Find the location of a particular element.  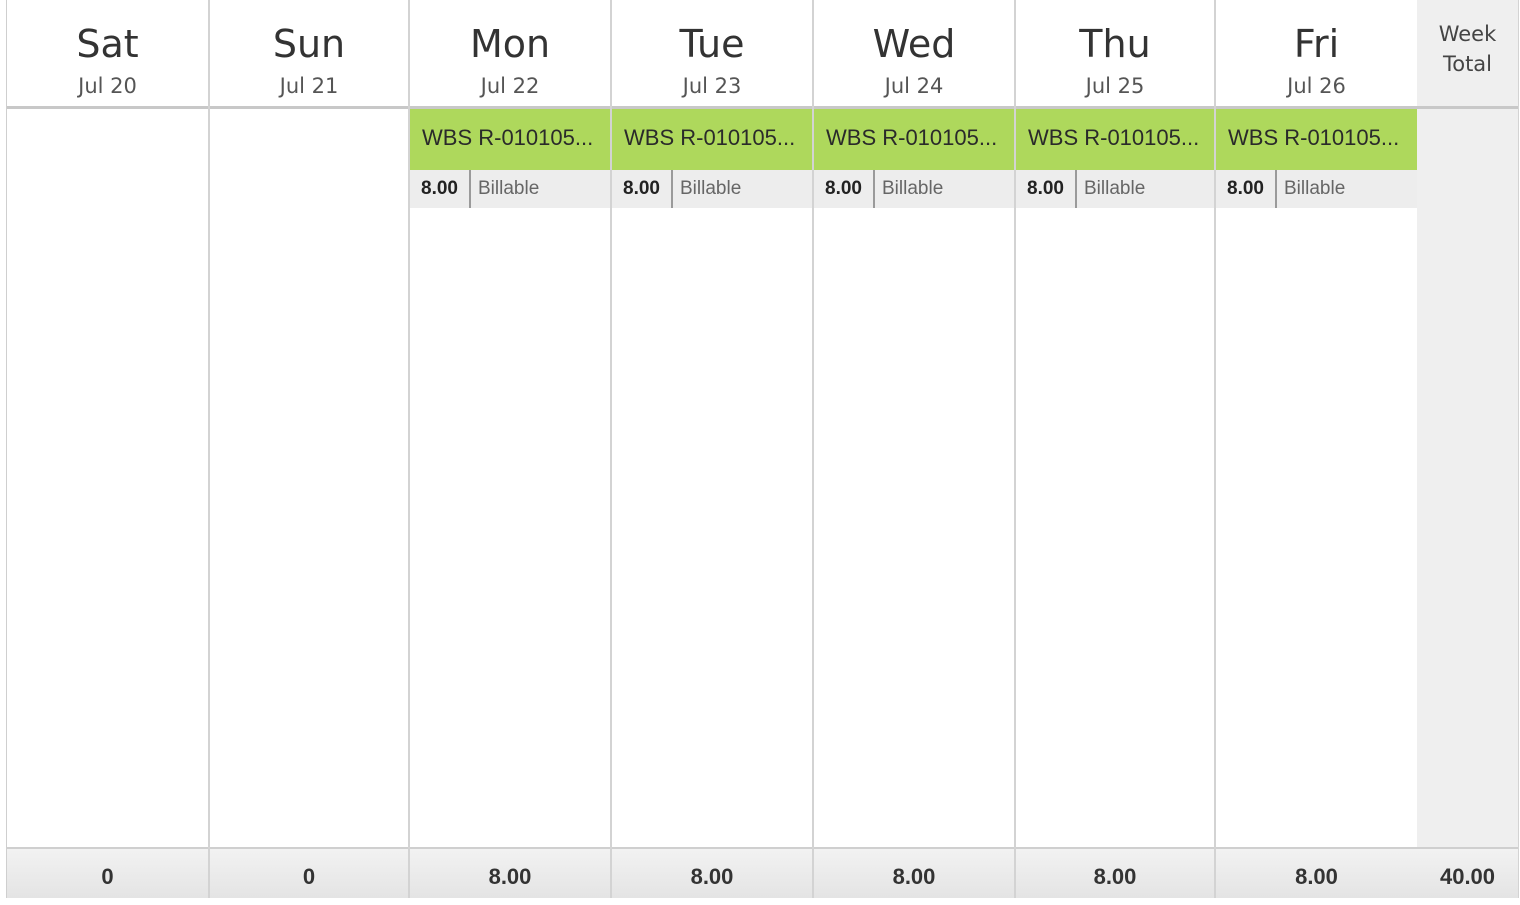

day-header: Fri Jul 26 is located at coordinates (1316, 54).